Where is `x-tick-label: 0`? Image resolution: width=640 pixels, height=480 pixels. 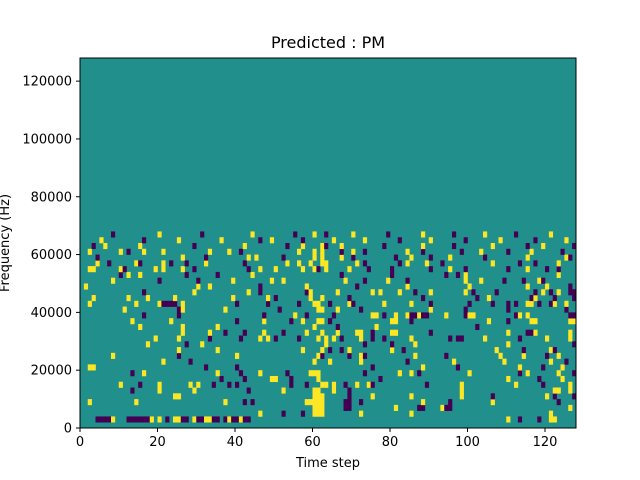
x-tick-label: 0 is located at coordinates (80, 442).